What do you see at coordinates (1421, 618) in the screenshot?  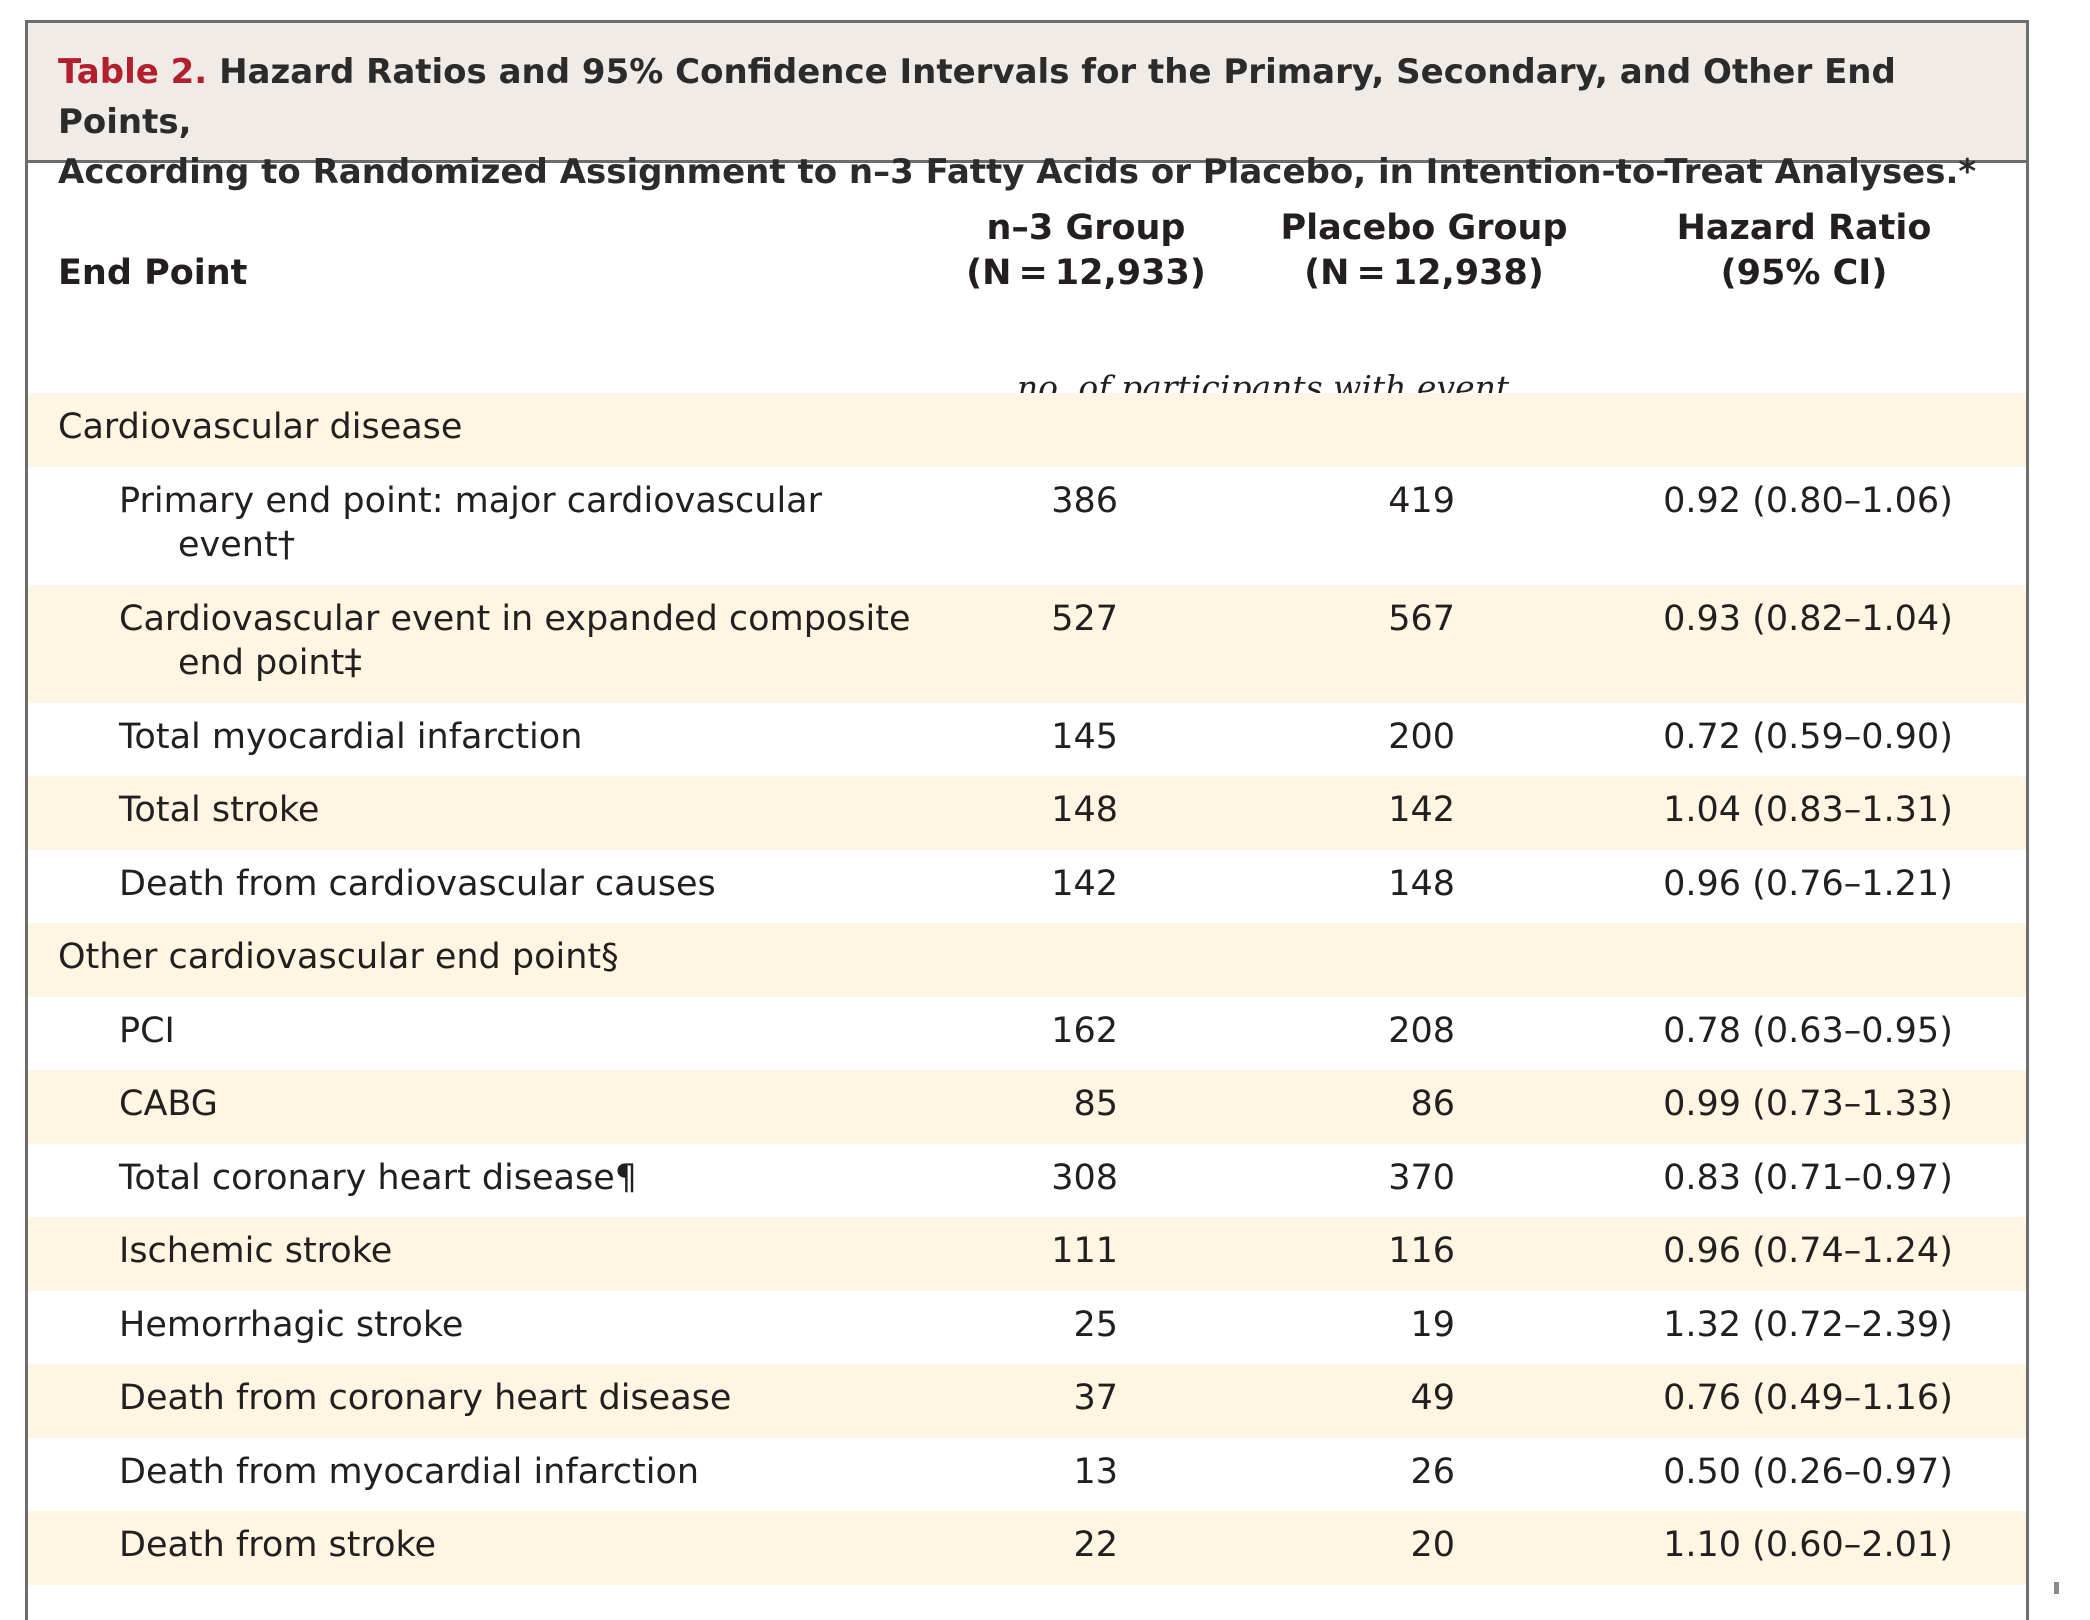 I see `placebo-count-cell: 567` at bounding box center [1421, 618].